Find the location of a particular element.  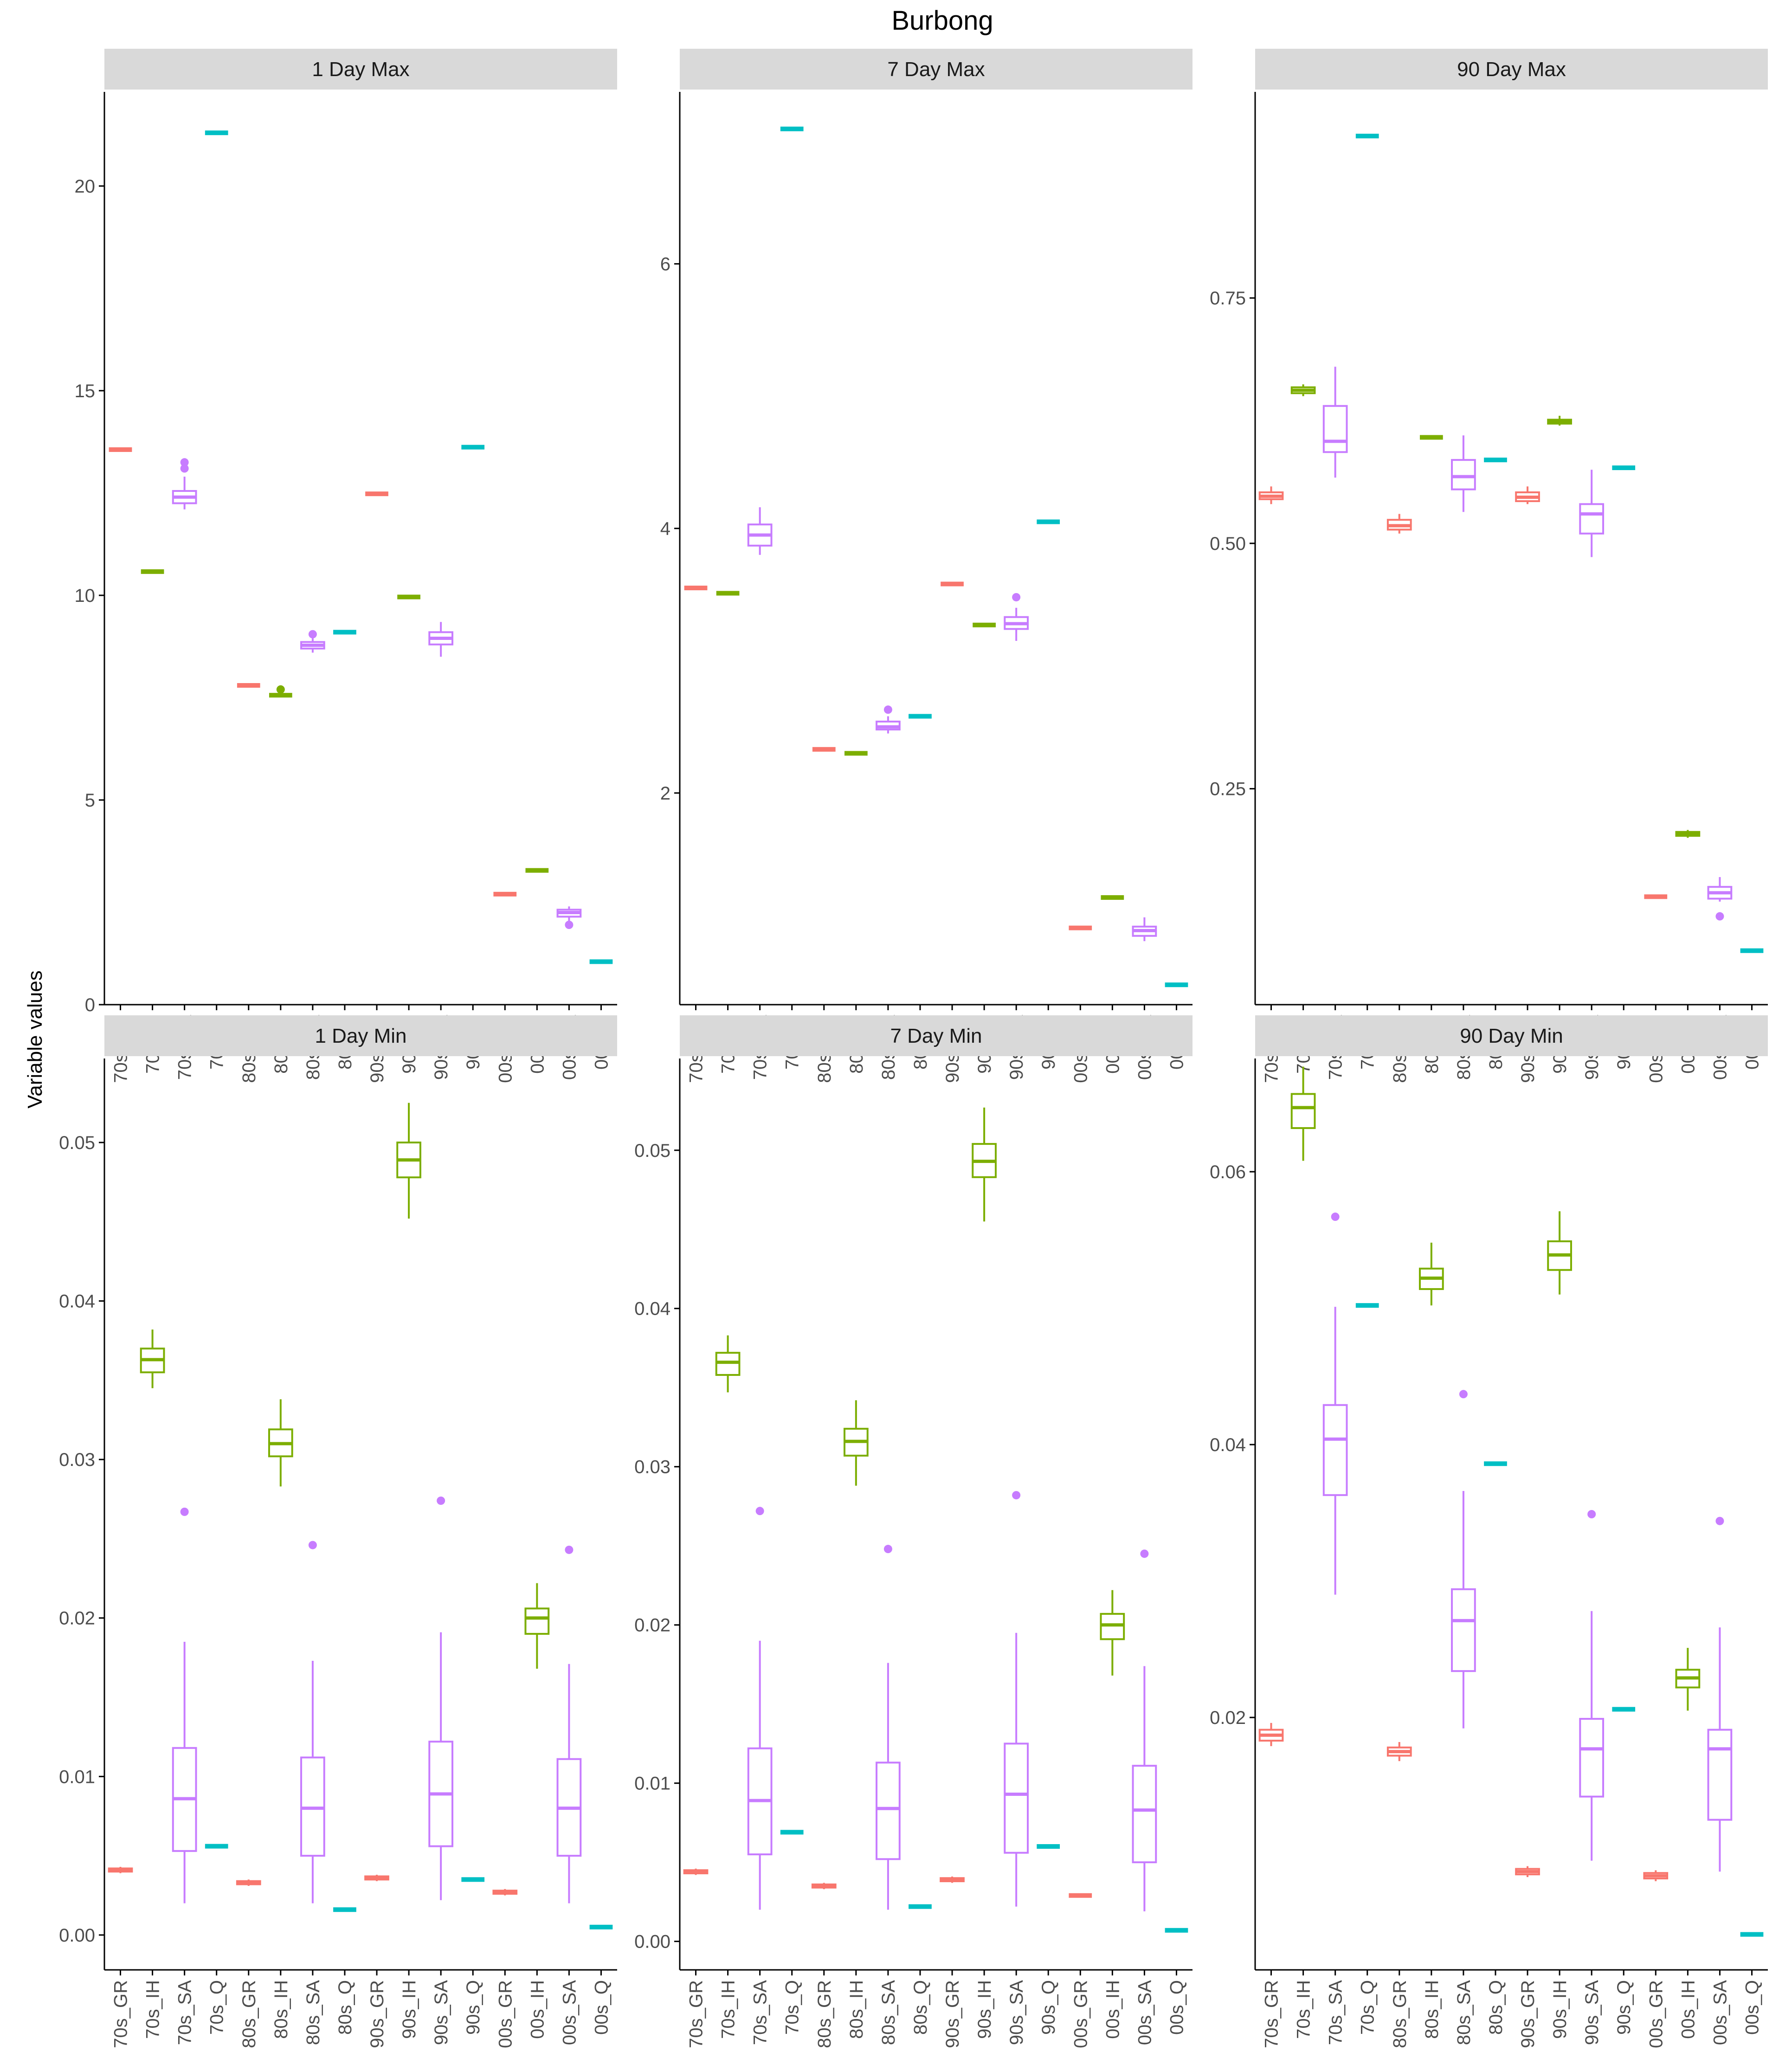

box-00s_GR is located at coordinates (1080, 1895).